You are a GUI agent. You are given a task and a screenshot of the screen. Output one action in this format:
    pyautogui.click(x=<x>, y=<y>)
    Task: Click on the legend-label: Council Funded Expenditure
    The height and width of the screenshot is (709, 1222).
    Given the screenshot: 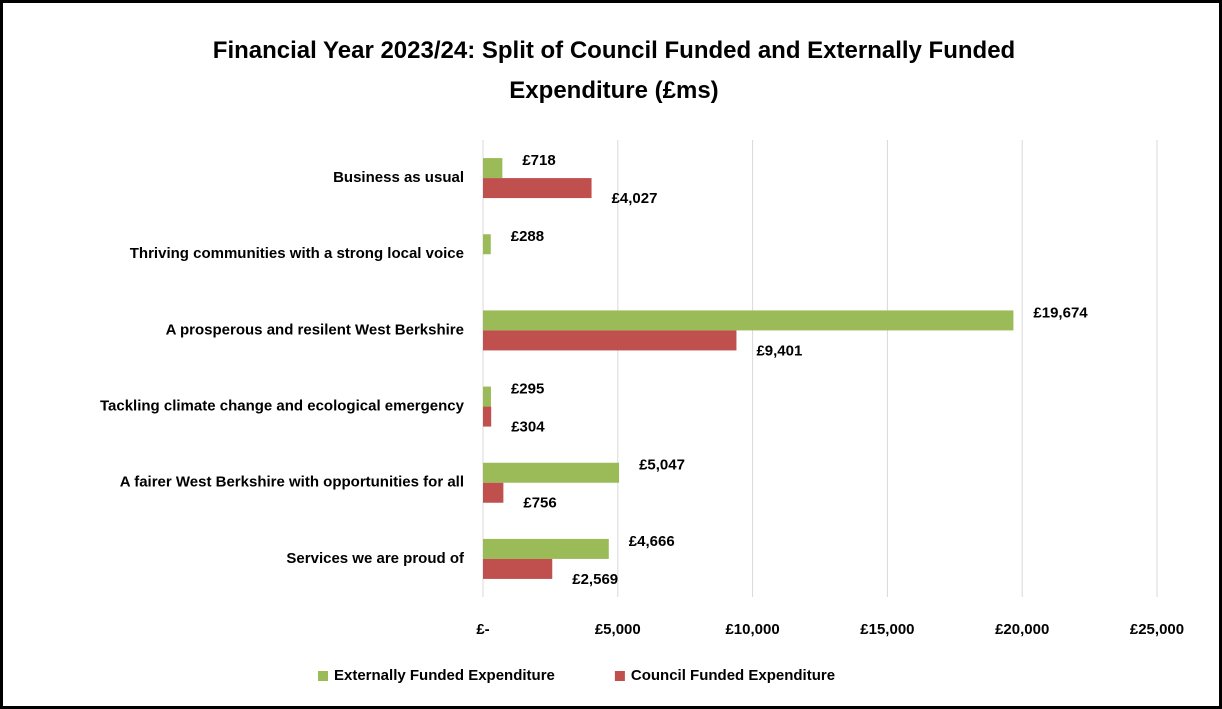 What is the action you would take?
    pyautogui.click(x=733, y=675)
    